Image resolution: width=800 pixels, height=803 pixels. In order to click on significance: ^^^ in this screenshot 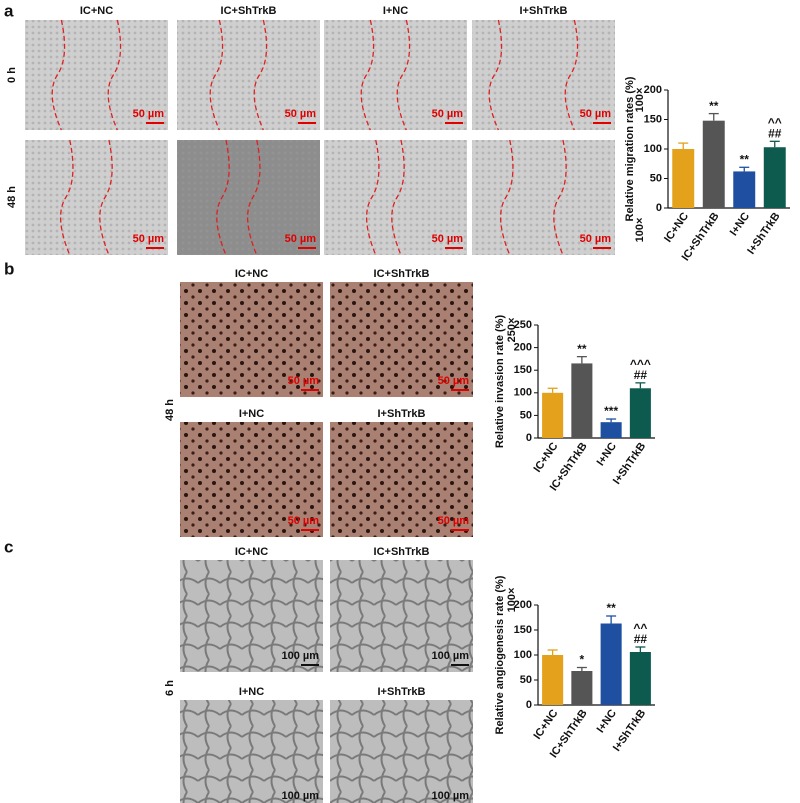, I will do `click(640, 364)`.